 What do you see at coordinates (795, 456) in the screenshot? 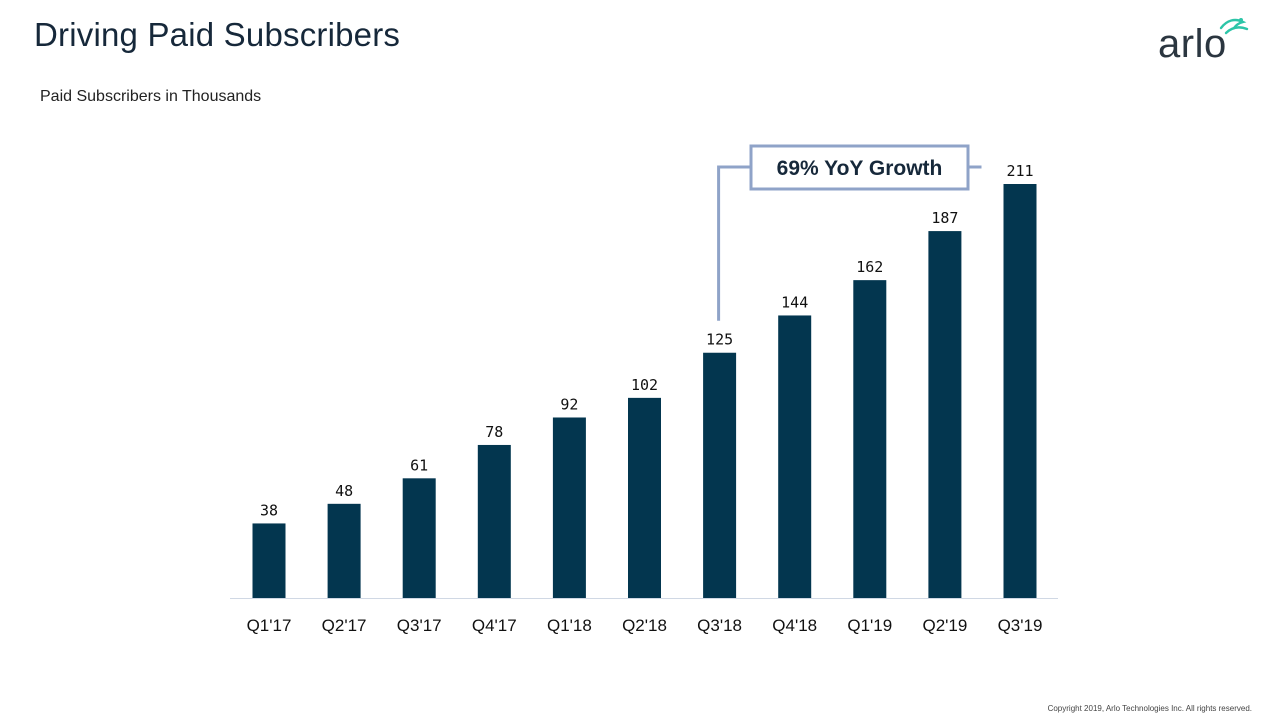
I see `bar-Q4'18` at bounding box center [795, 456].